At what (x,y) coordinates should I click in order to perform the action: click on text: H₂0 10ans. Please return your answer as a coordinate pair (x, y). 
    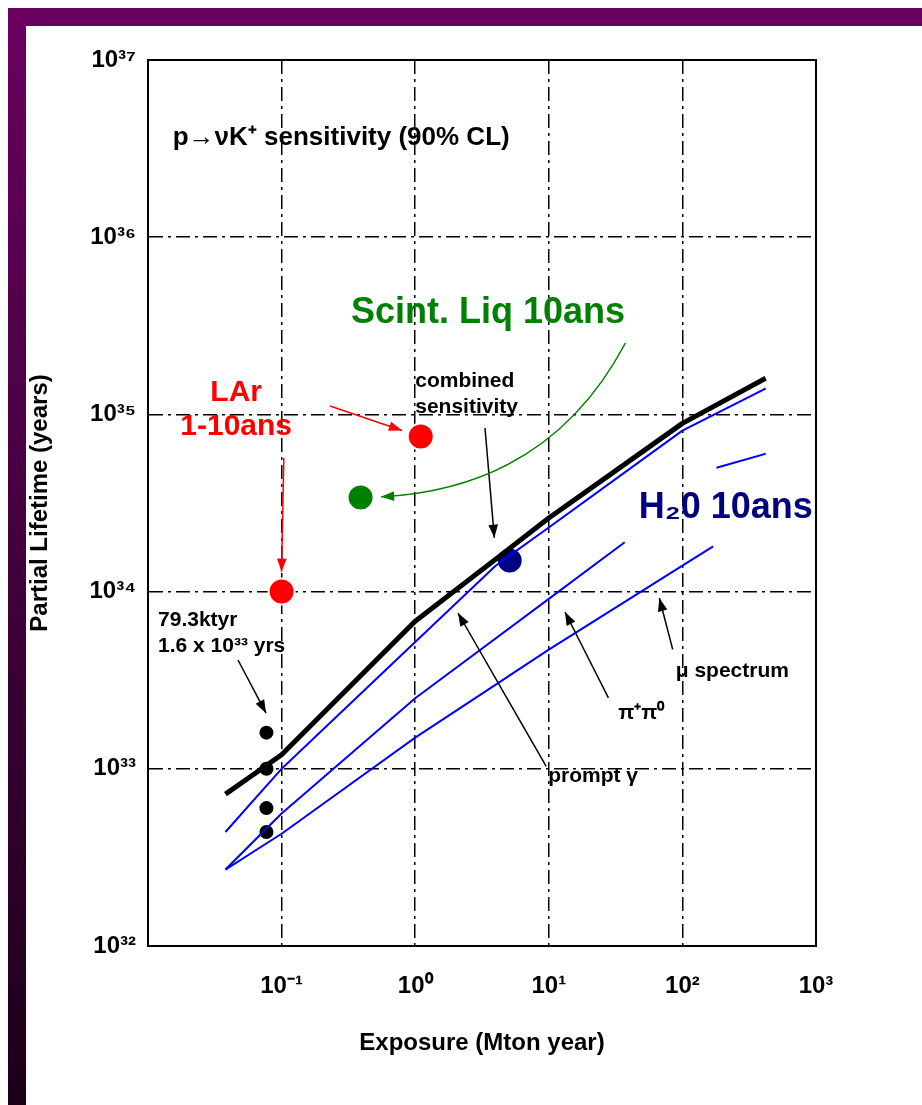
    Looking at the image, I should click on (725, 506).